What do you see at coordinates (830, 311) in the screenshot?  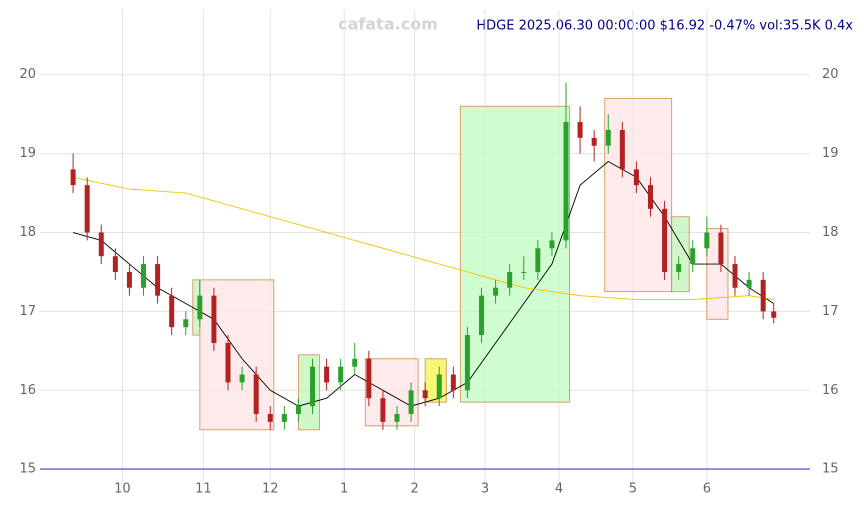 I see `y-tick-label-right: 17` at bounding box center [830, 311].